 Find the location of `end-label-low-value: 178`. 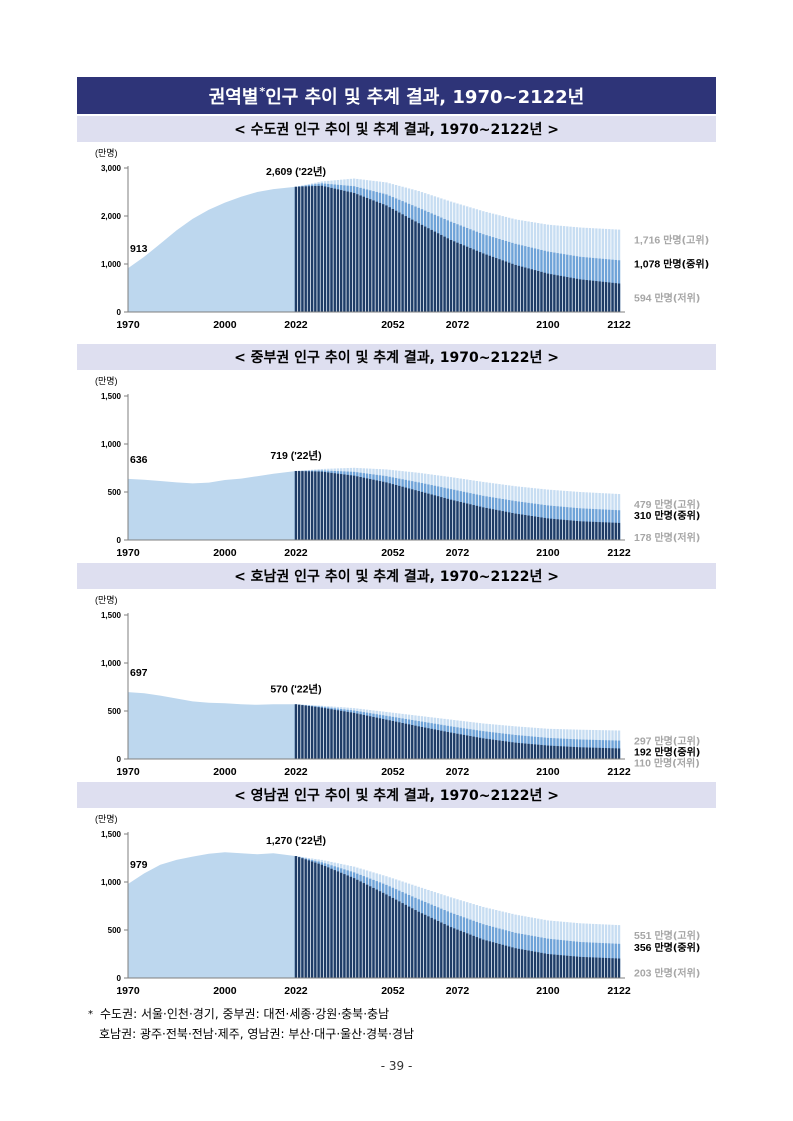

end-label-low-value: 178 is located at coordinates (644, 538).